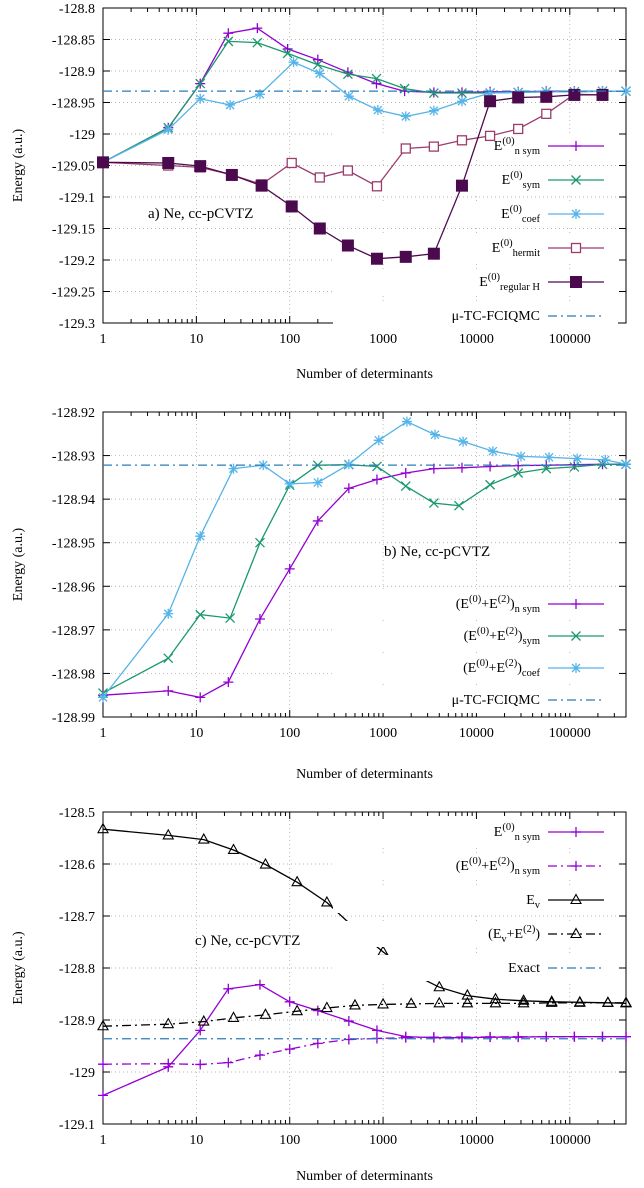  Describe the element at coordinates (18, 968) in the screenshot. I see `y-axis-label: Energy (a.u.)` at that location.